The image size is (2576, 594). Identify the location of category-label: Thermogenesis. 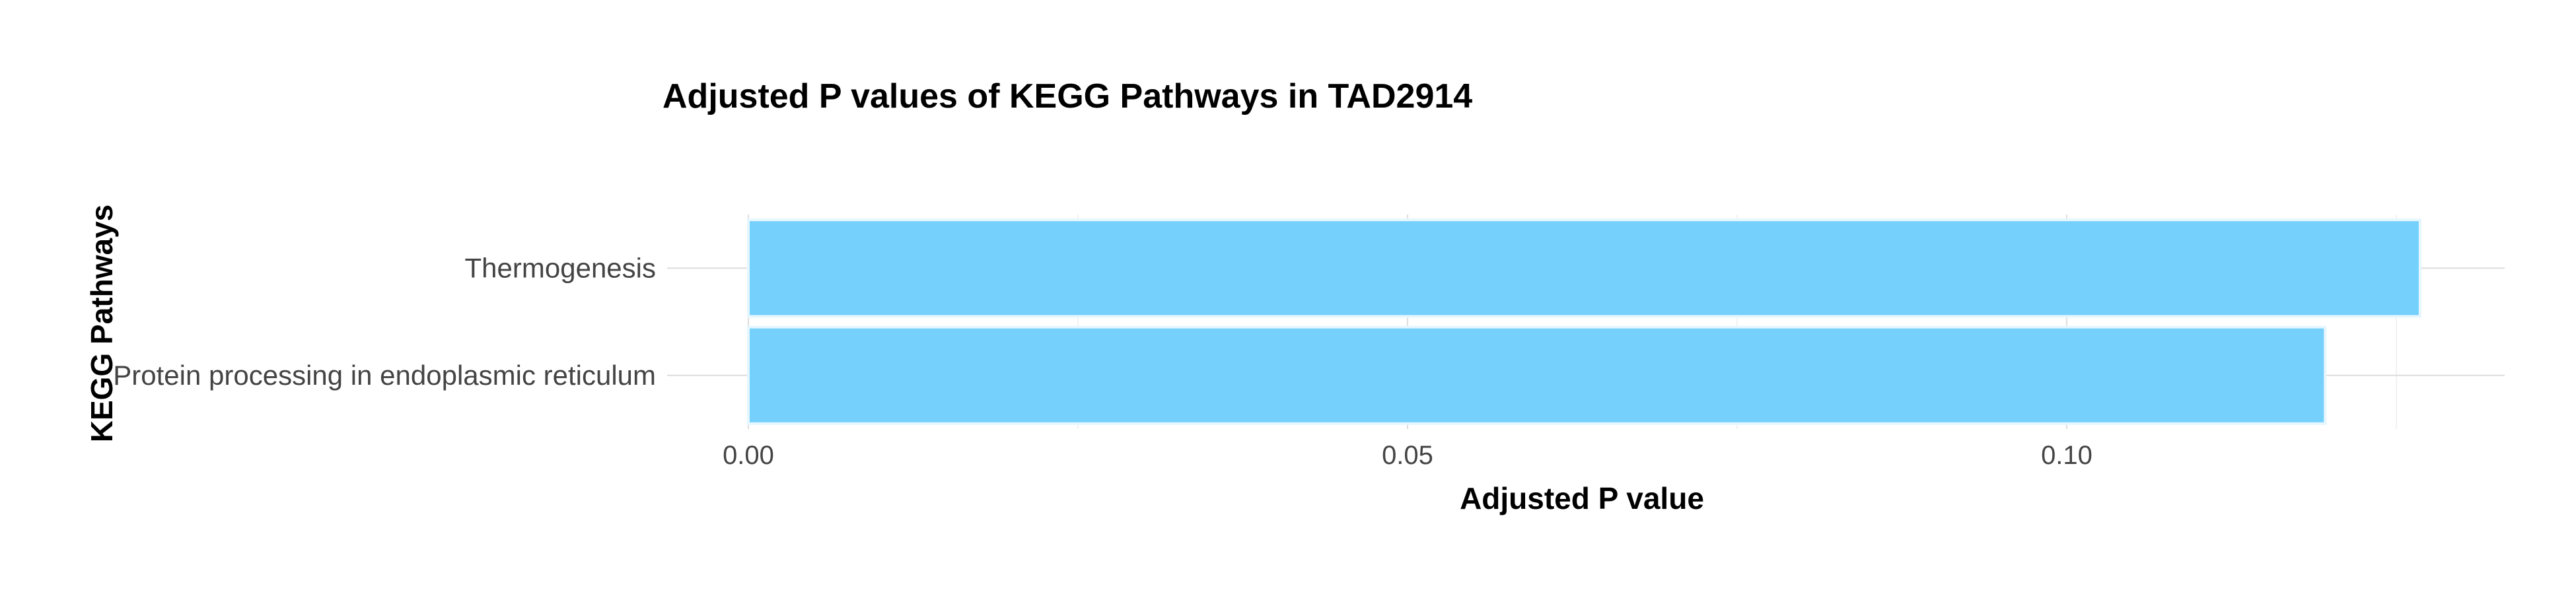
(560, 267).